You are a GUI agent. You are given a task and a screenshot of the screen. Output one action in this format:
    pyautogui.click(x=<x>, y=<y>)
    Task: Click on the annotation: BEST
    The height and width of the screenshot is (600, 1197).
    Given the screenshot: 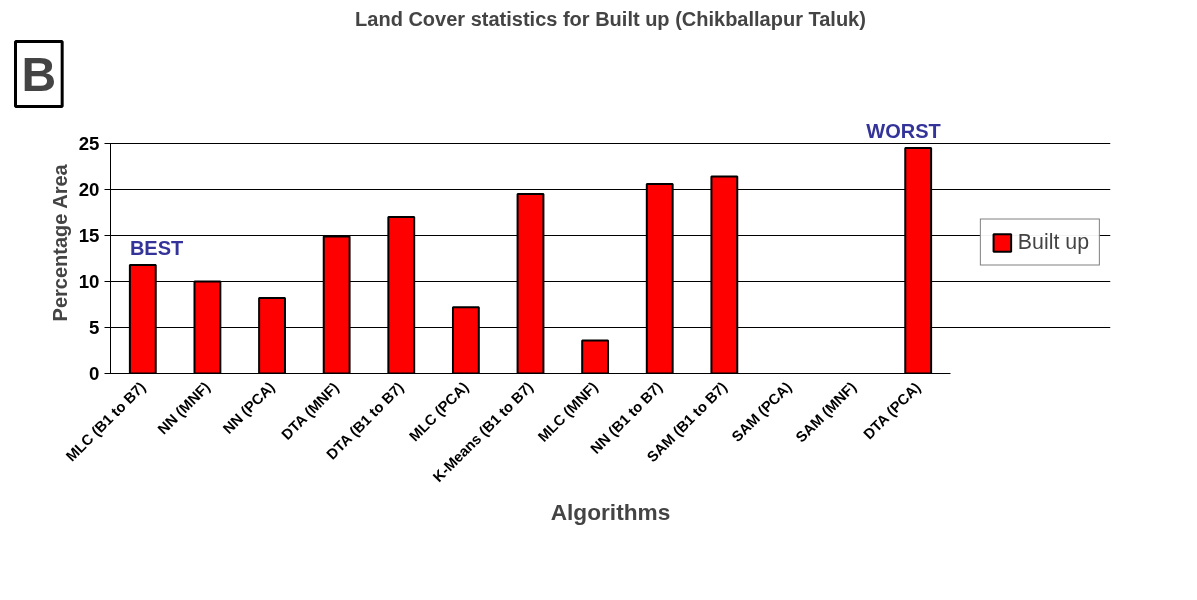 What is the action you would take?
    pyautogui.click(x=156, y=247)
    